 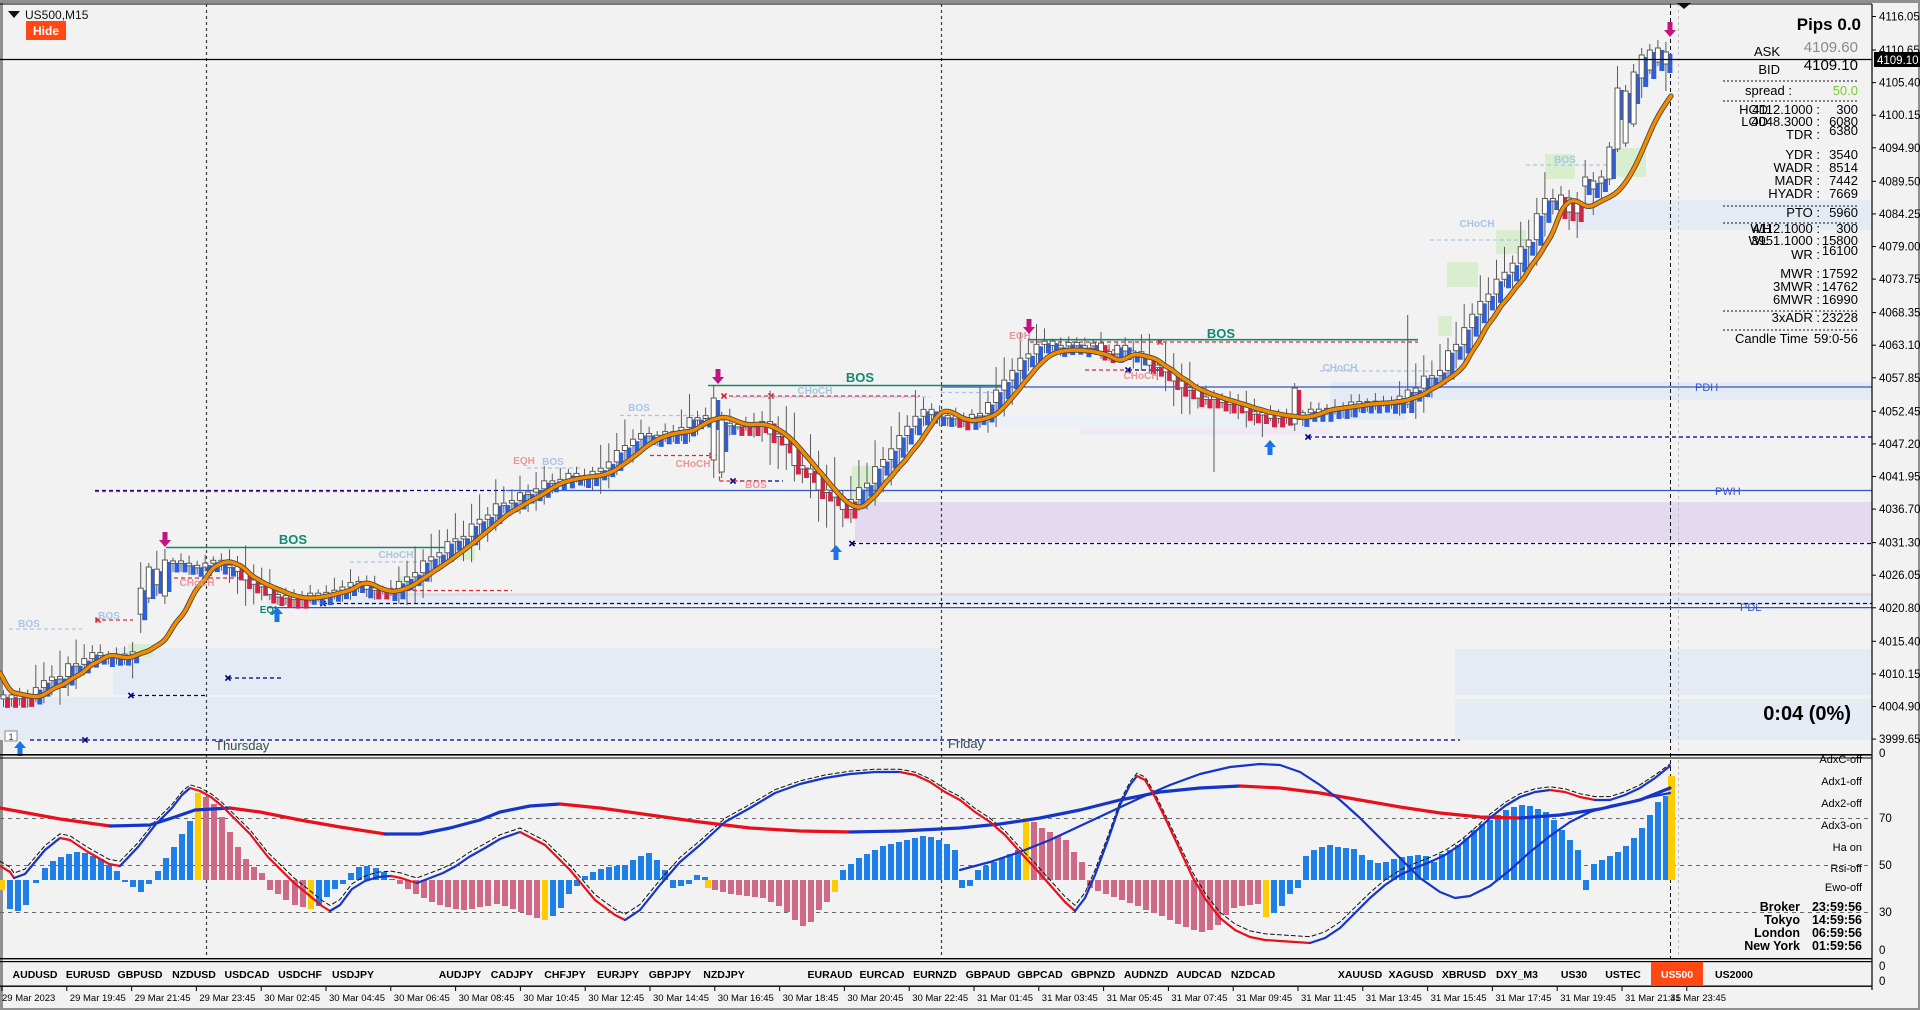 What do you see at coordinates (1394, 998) in the screenshot?
I see `svg-text: 31 Mar 13:45` at bounding box center [1394, 998].